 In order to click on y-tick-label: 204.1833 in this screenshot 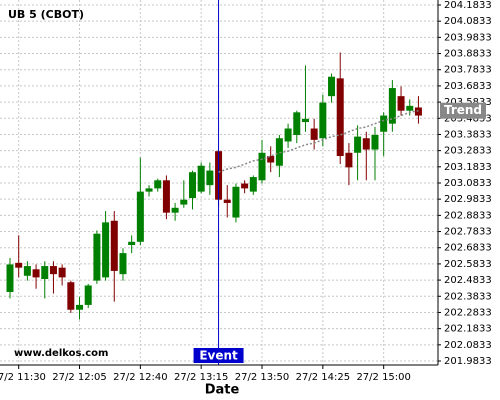, I will do `click(468, 5)`.